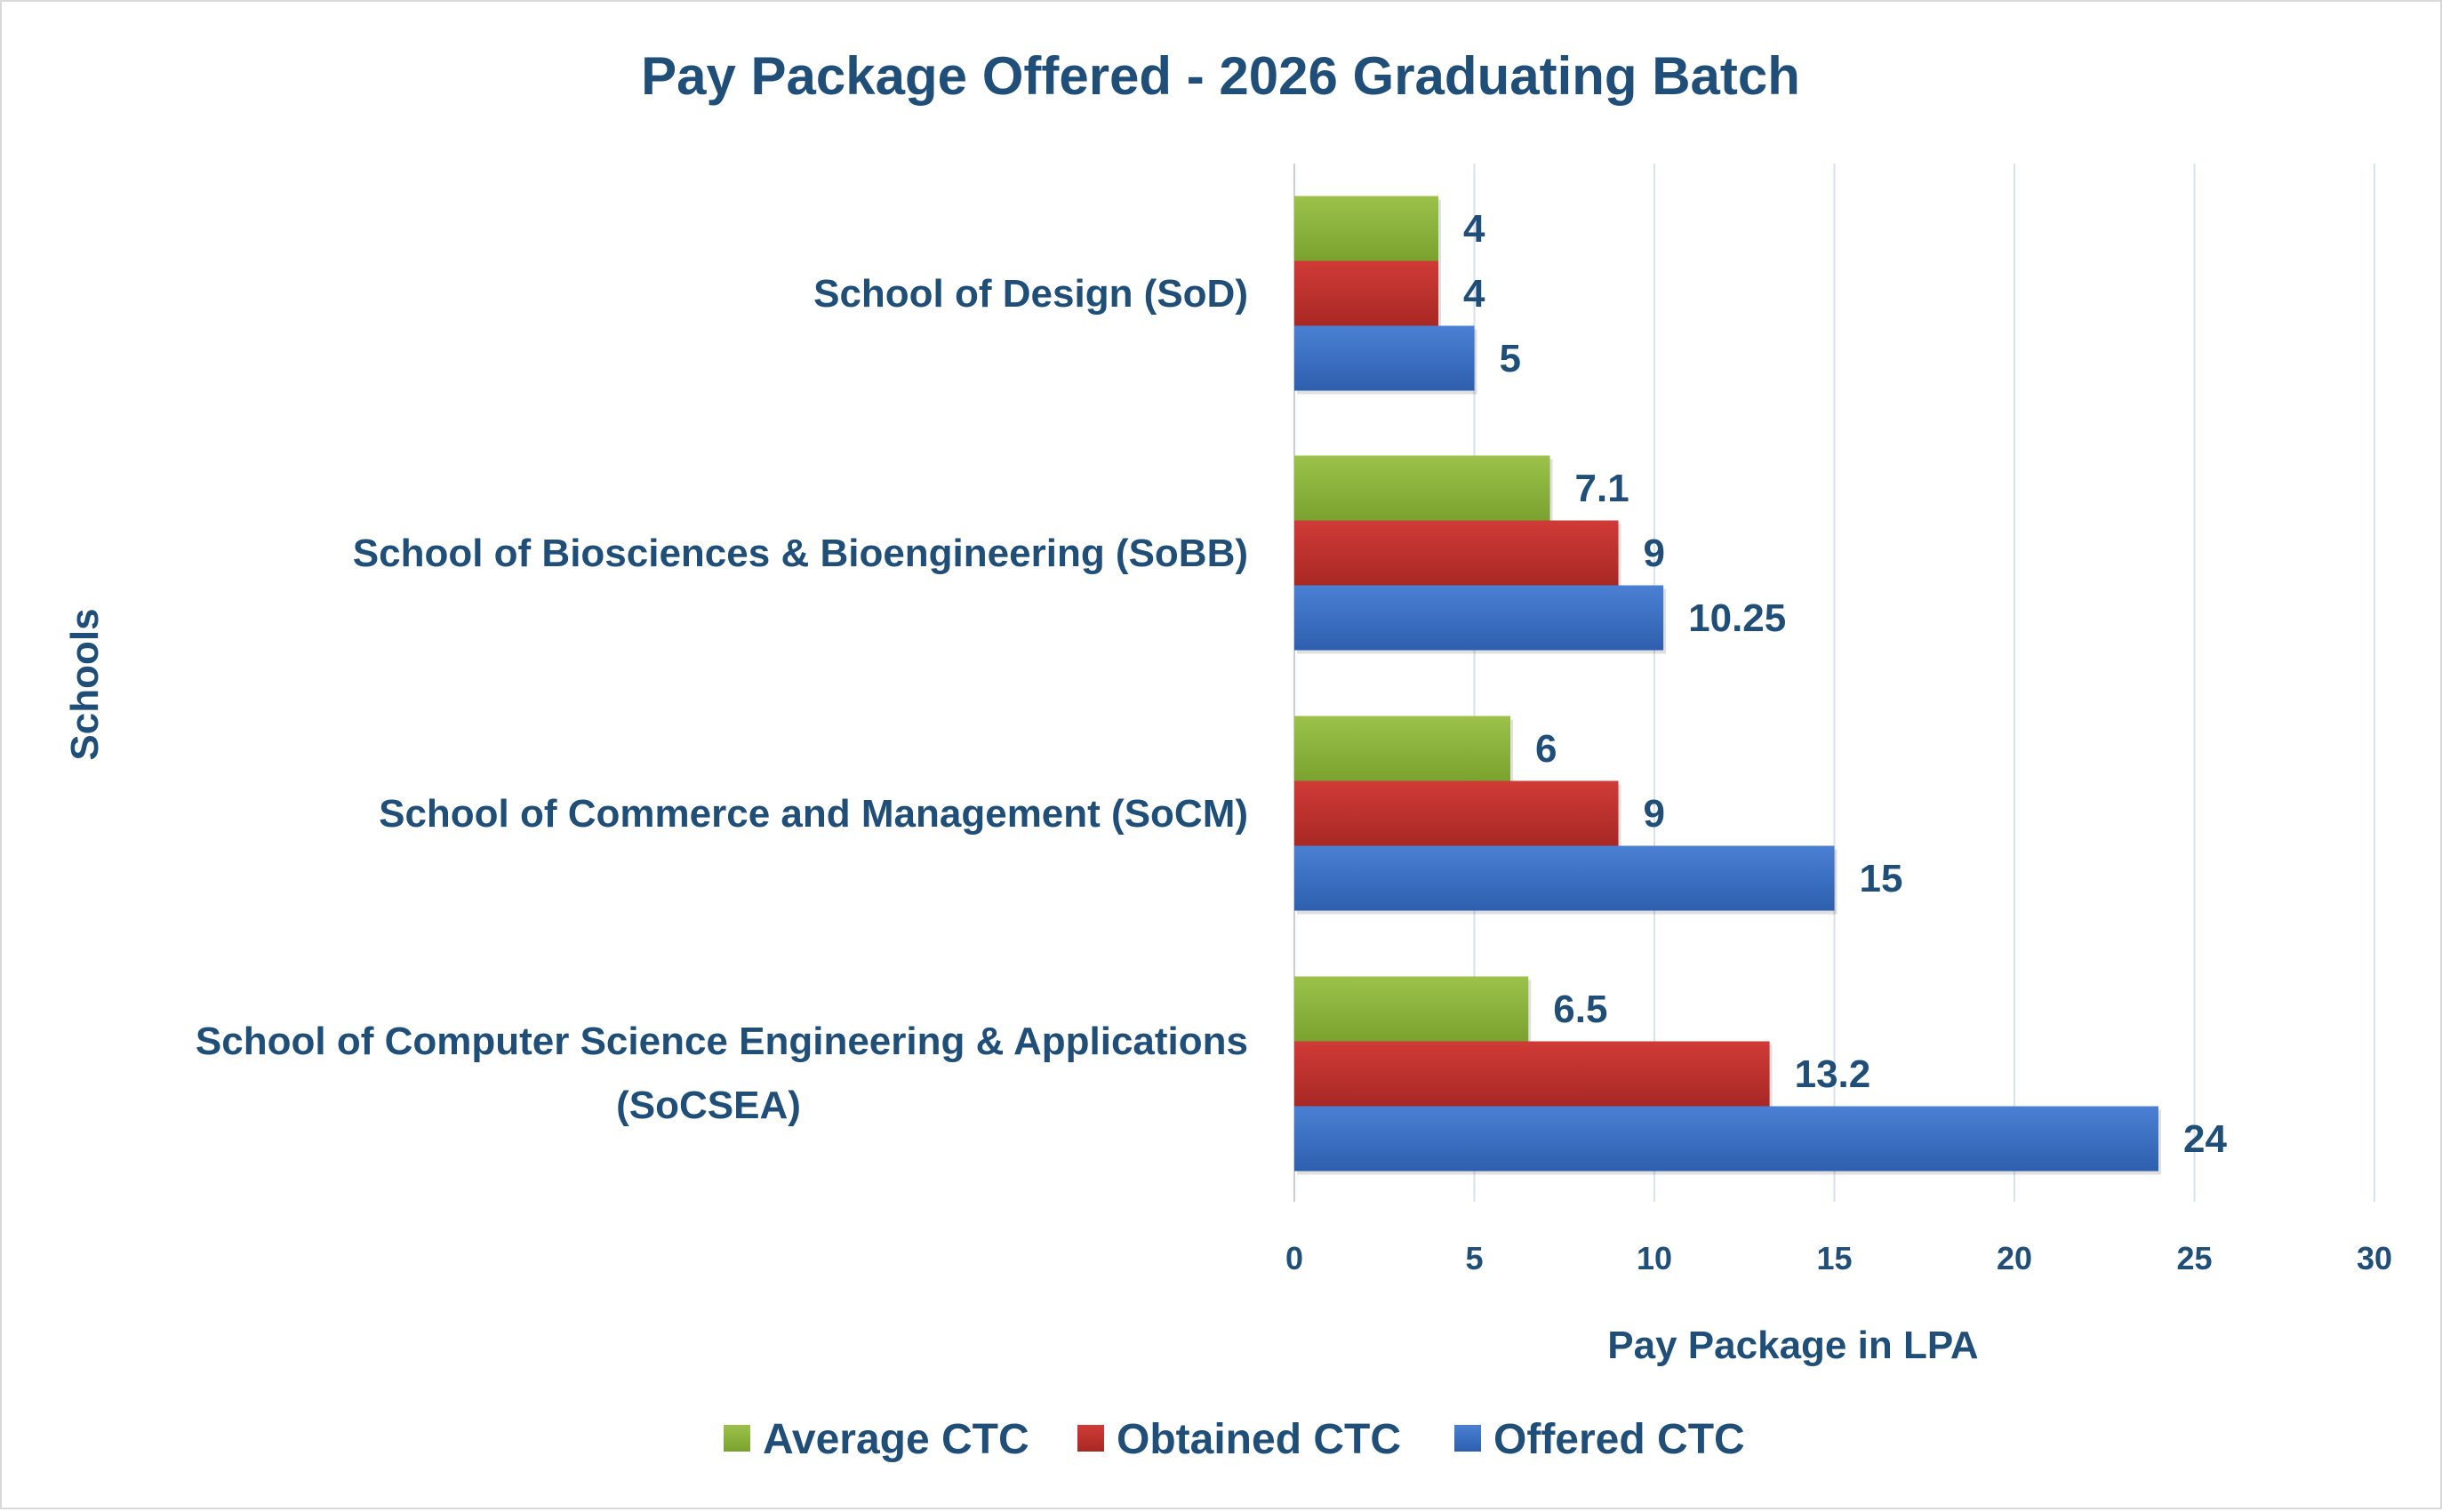 The image size is (2442, 1512). What do you see at coordinates (1510, 358) in the screenshot?
I see `data-label: 5` at bounding box center [1510, 358].